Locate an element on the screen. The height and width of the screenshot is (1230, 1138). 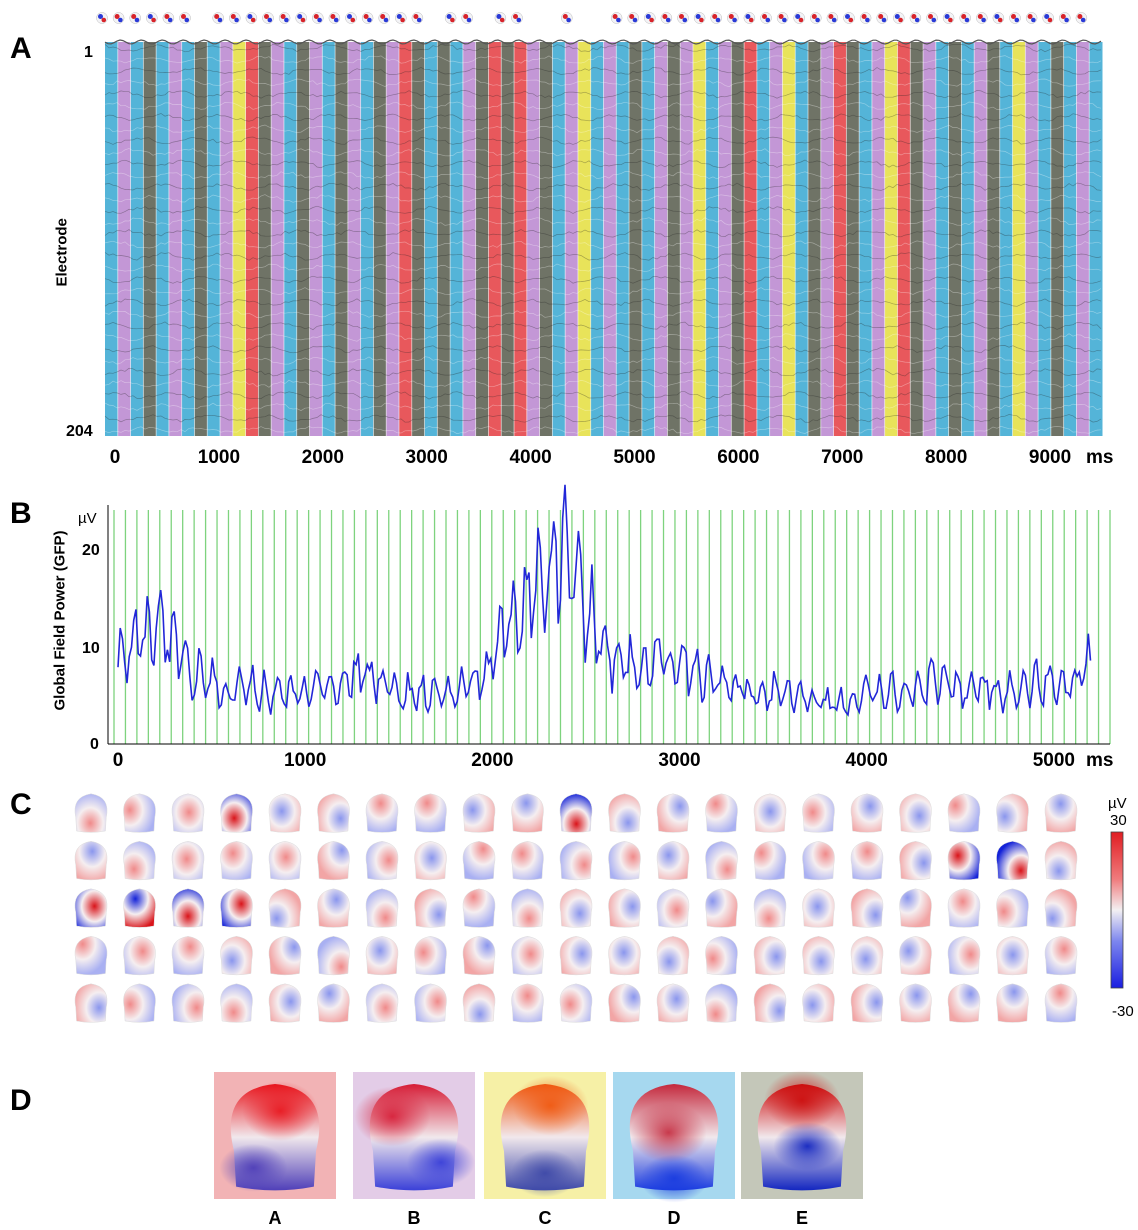
negative-pole is located at coordinates (253, 1167).